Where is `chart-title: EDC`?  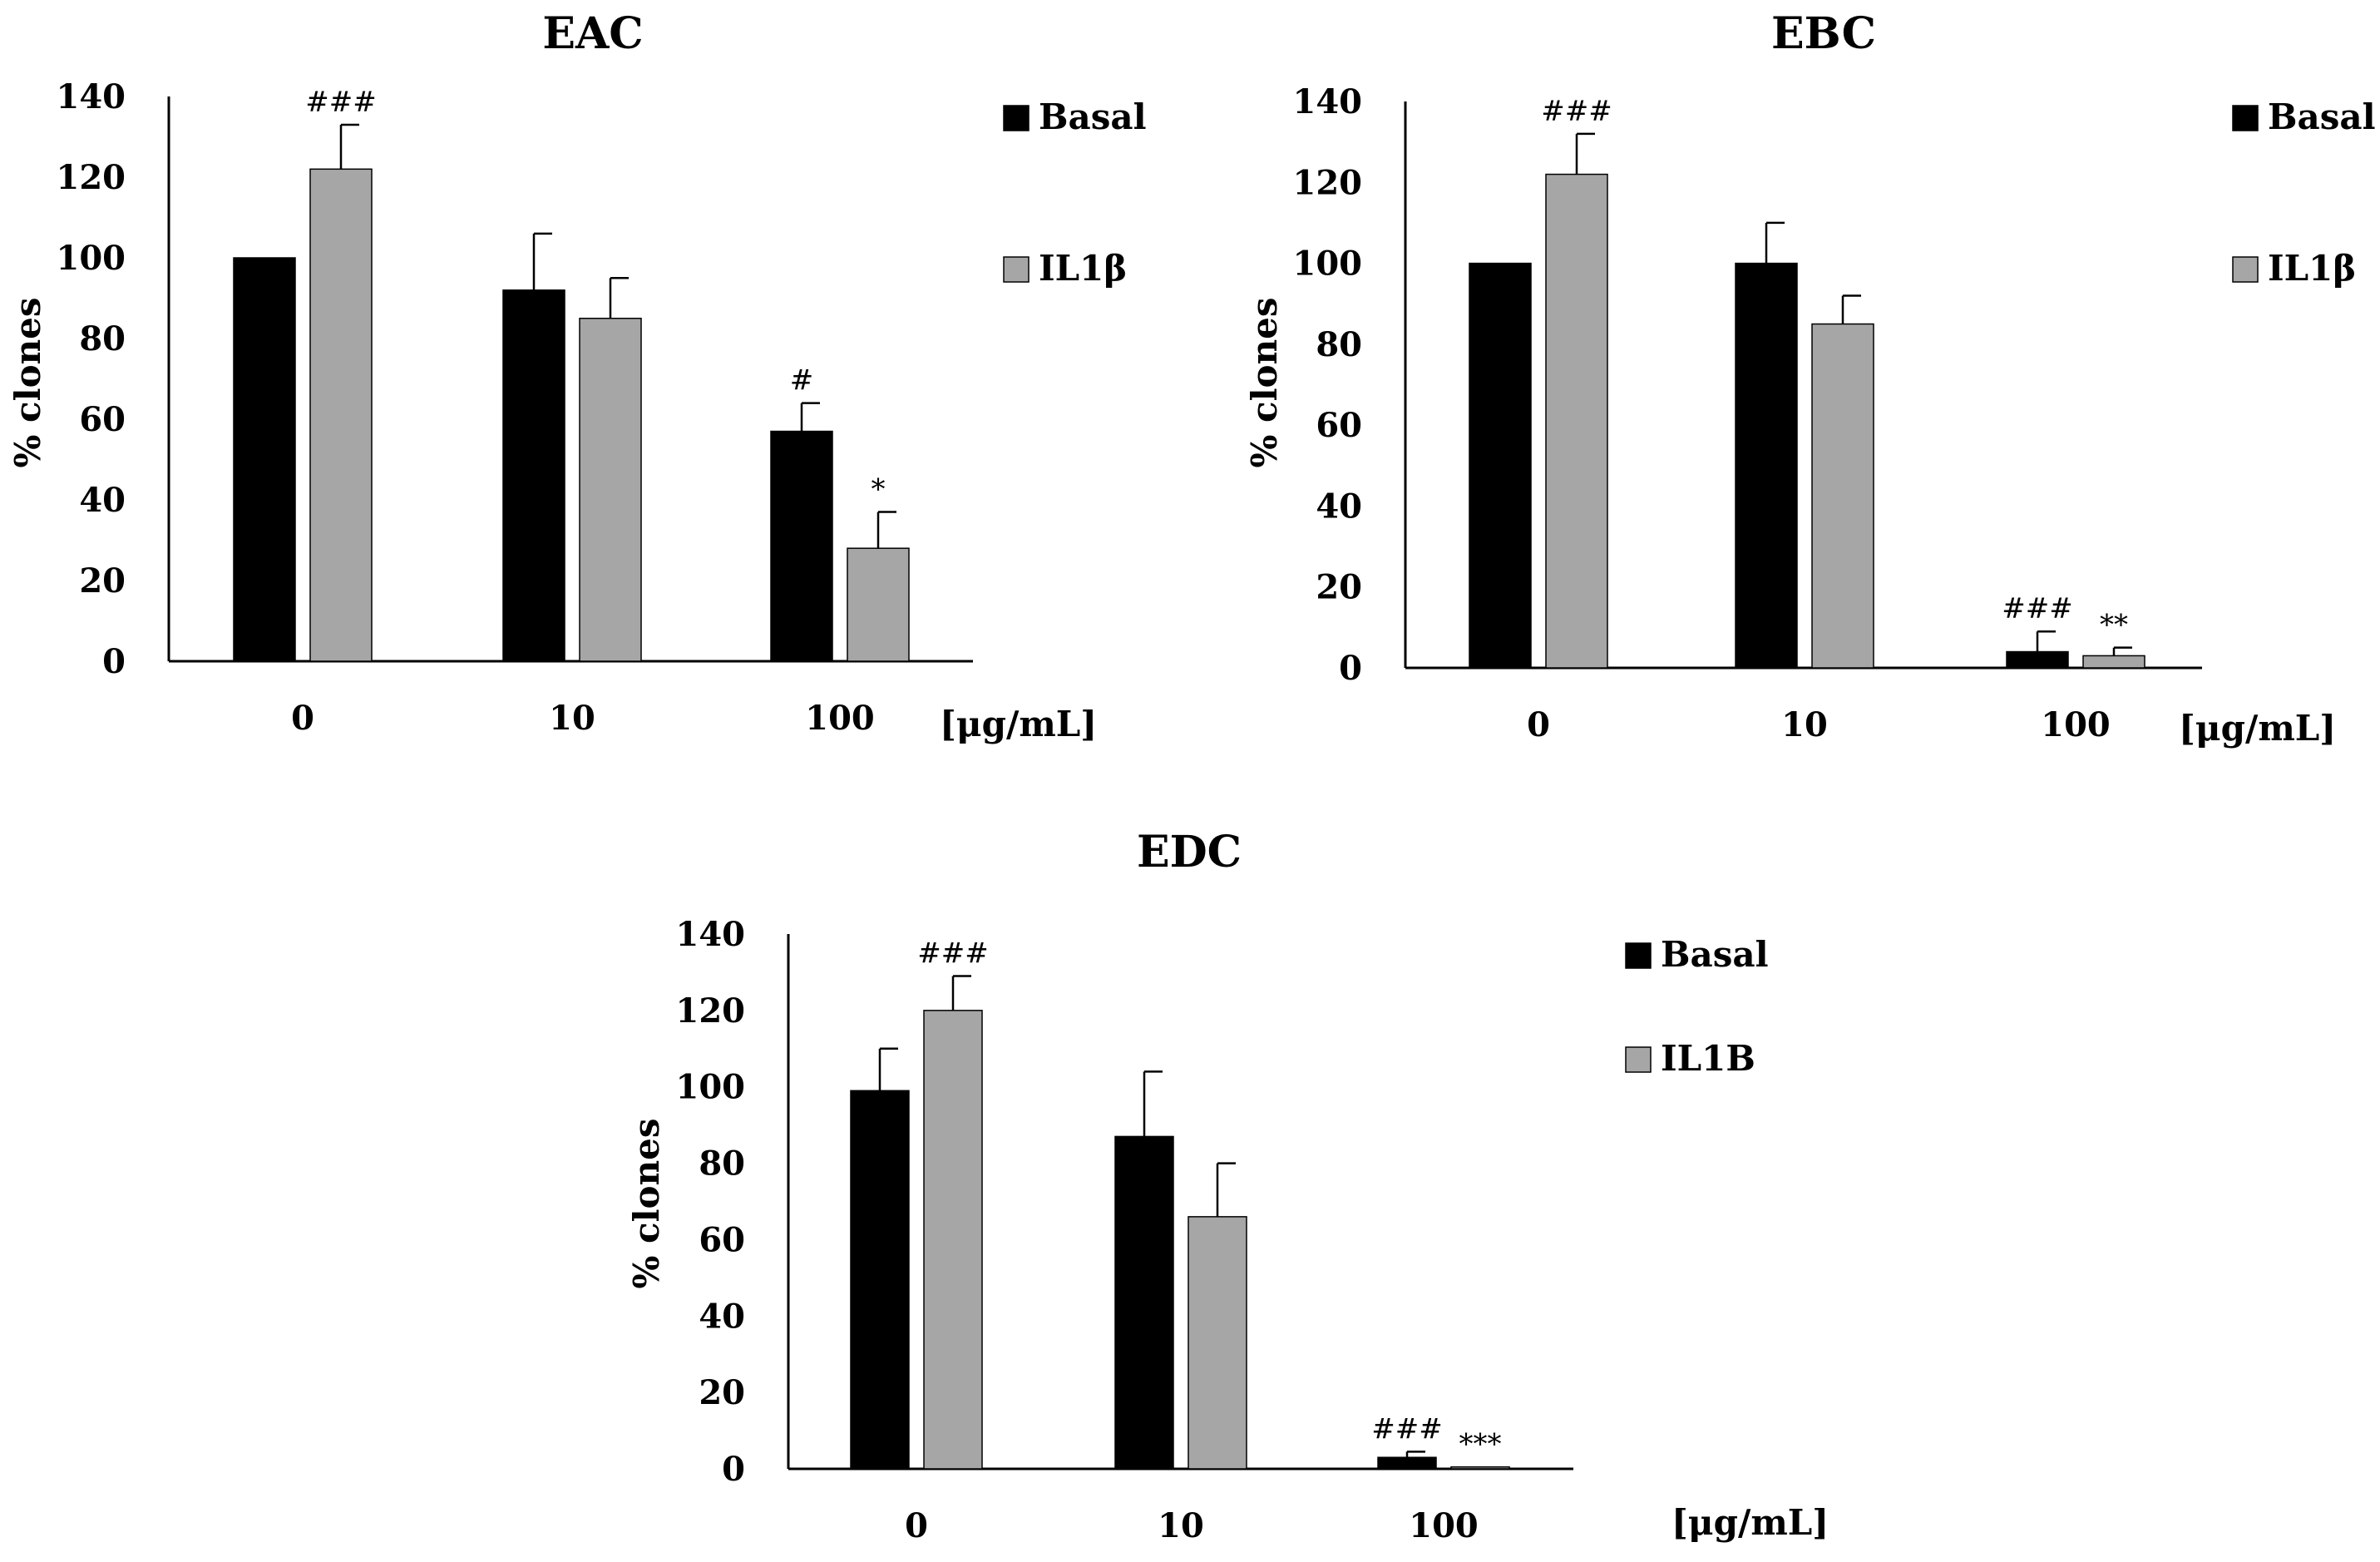 chart-title: EDC is located at coordinates (1189, 852).